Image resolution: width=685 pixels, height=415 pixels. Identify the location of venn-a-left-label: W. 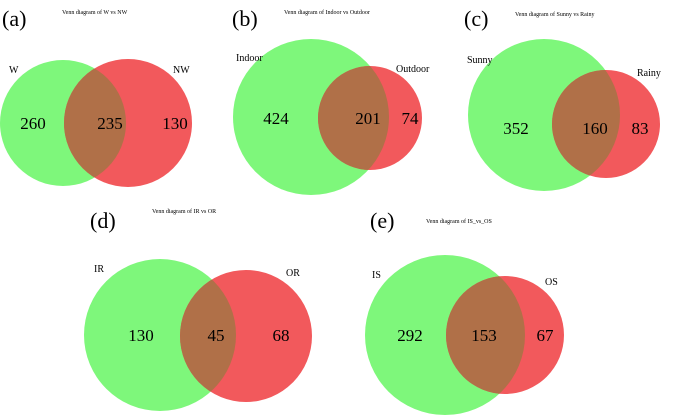
(14, 70).